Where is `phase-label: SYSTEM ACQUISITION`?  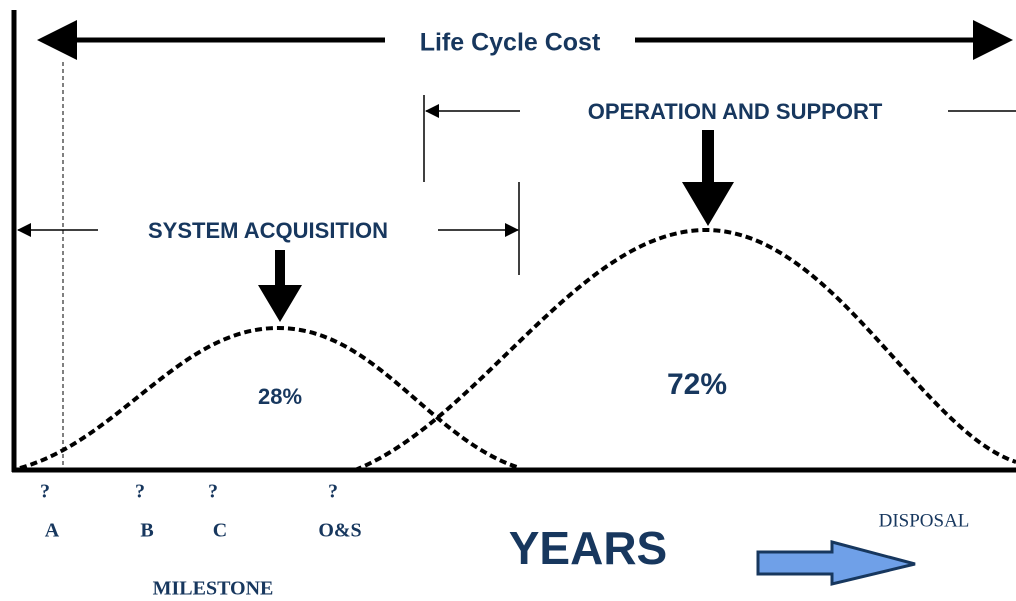
phase-label: SYSTEM ACQUISITION is located at coordinates (268, 230).